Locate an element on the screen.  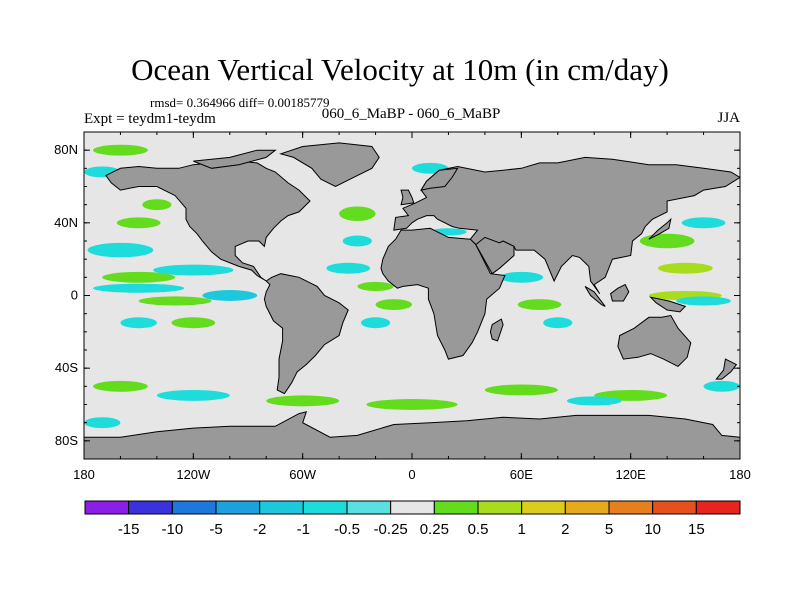
colorbar-label: 5 is located at coordinates (609, 529).